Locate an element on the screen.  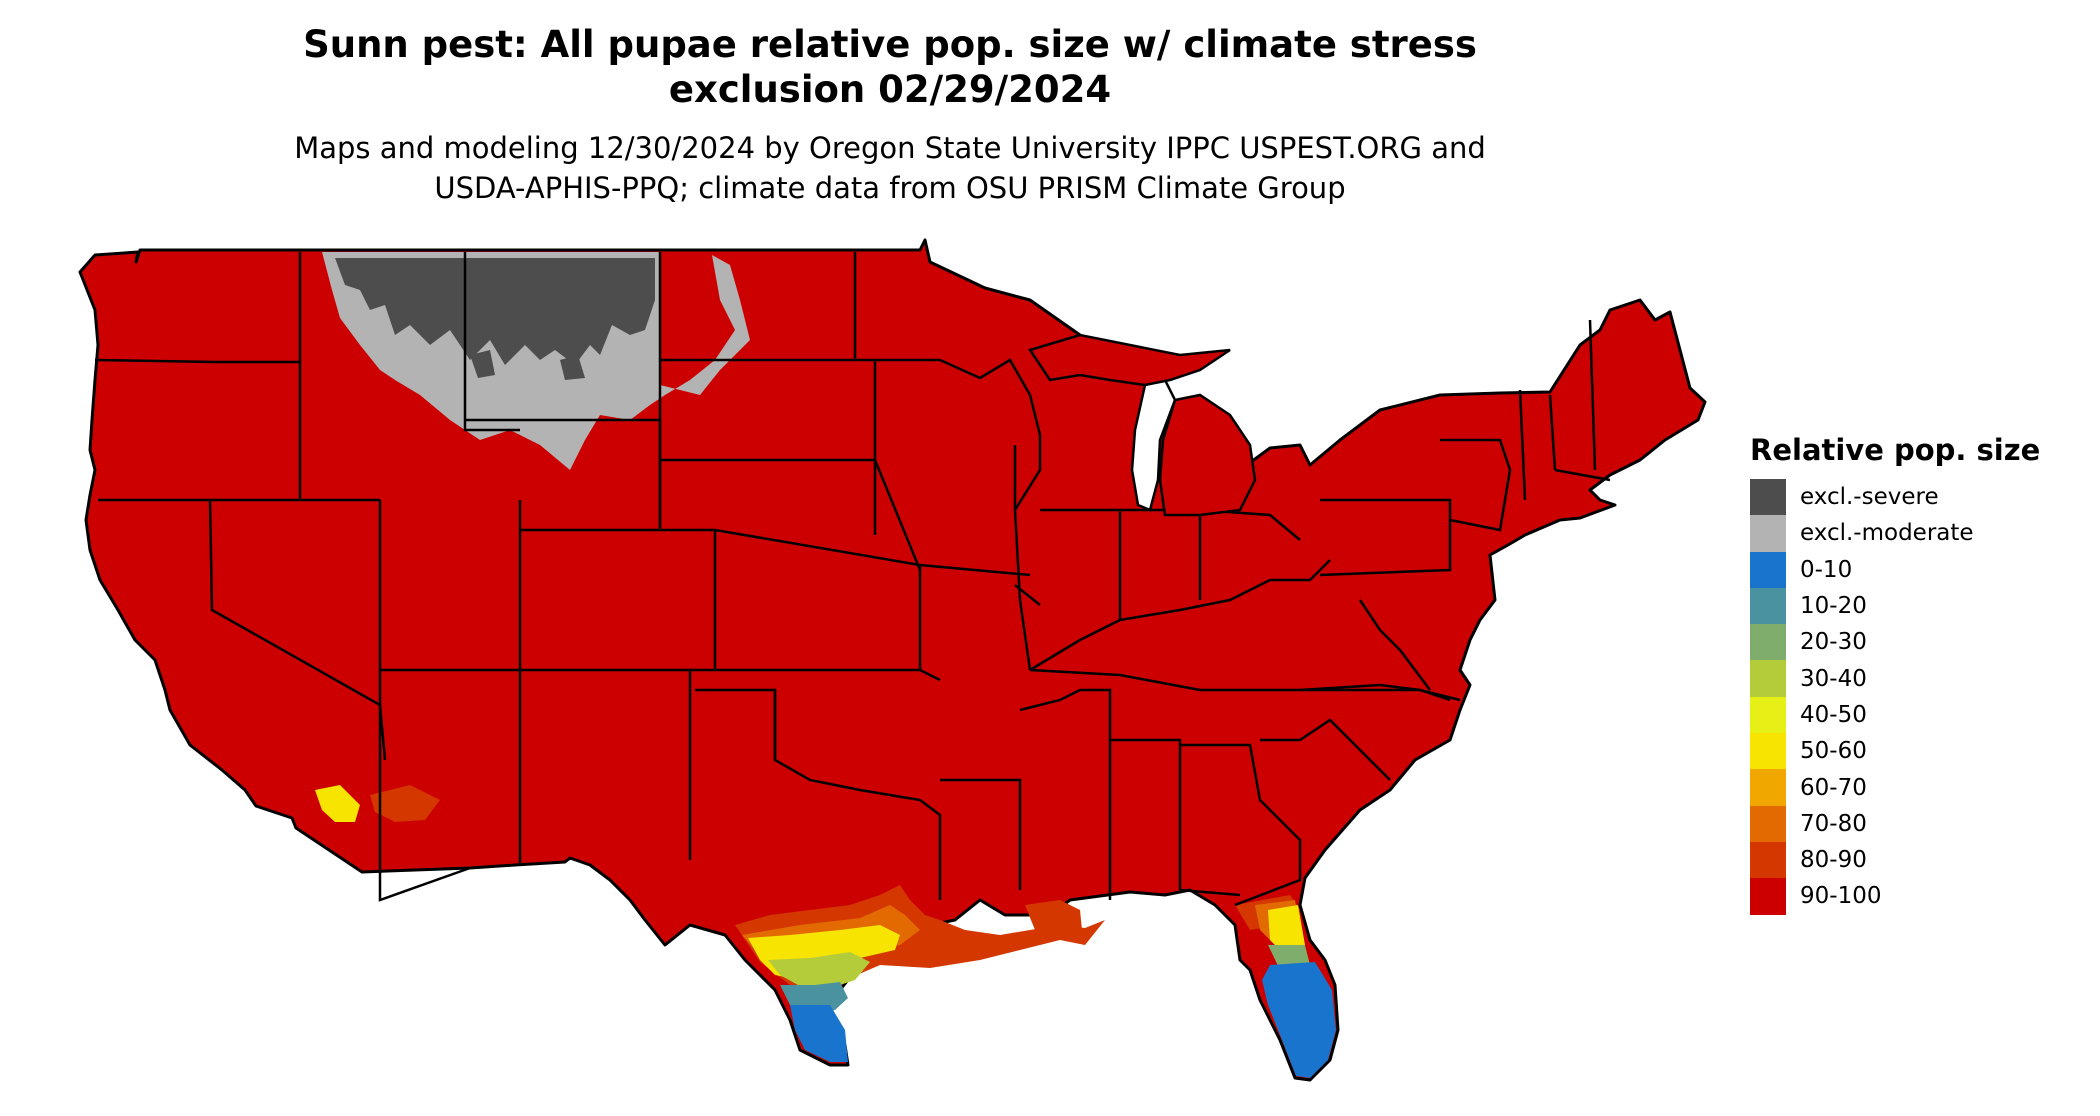
legend-label: 80-90 is located at coordinates (1833, 860).